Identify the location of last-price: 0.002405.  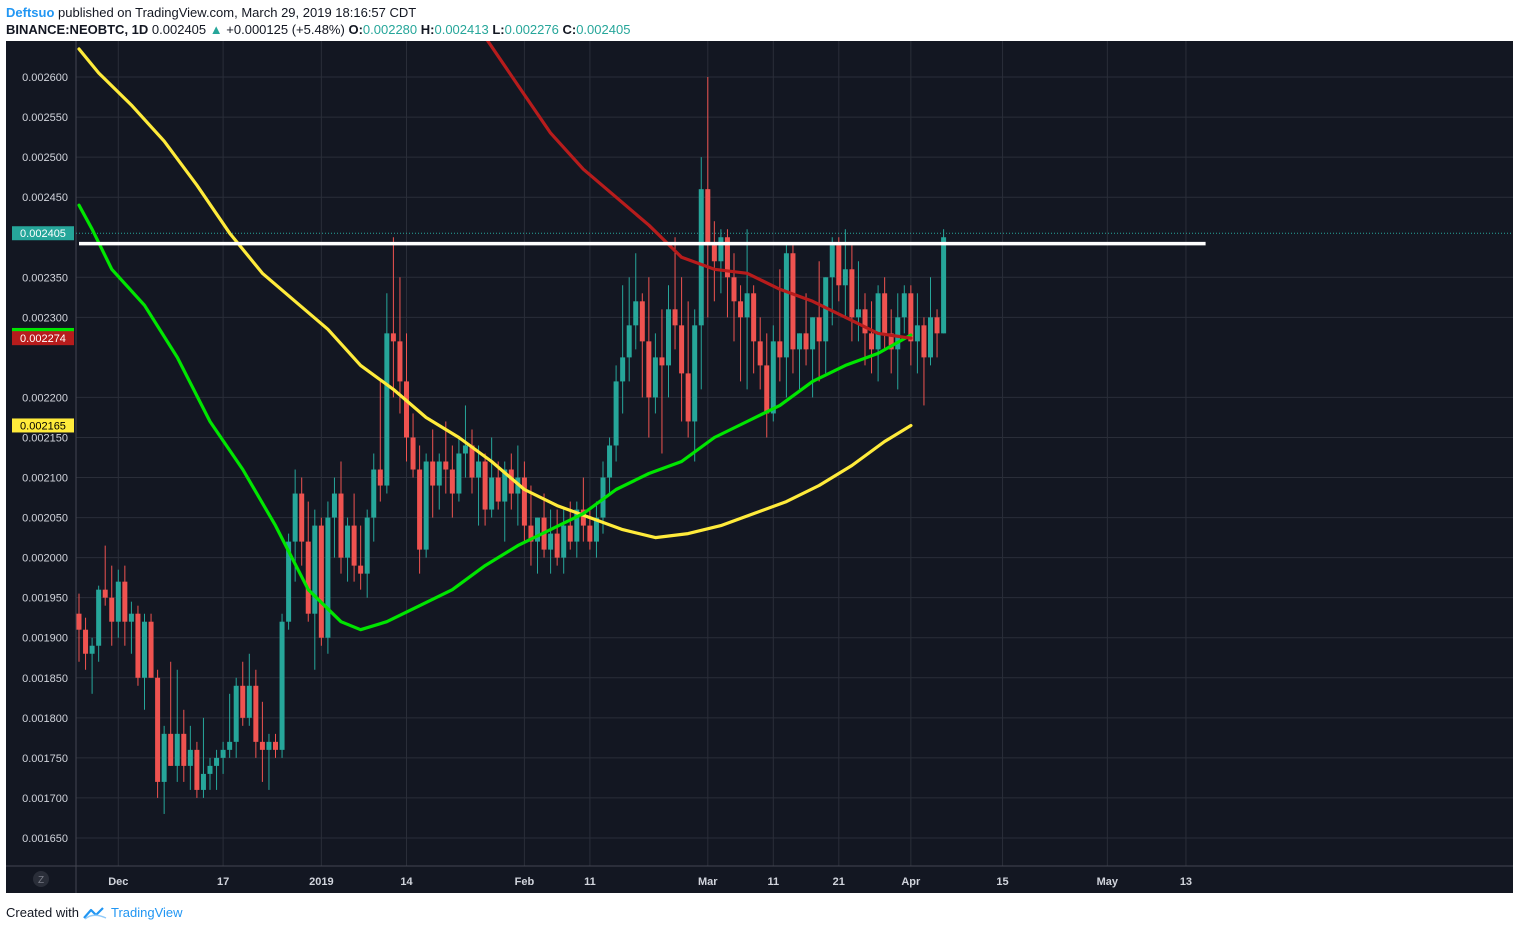
(179, 29).